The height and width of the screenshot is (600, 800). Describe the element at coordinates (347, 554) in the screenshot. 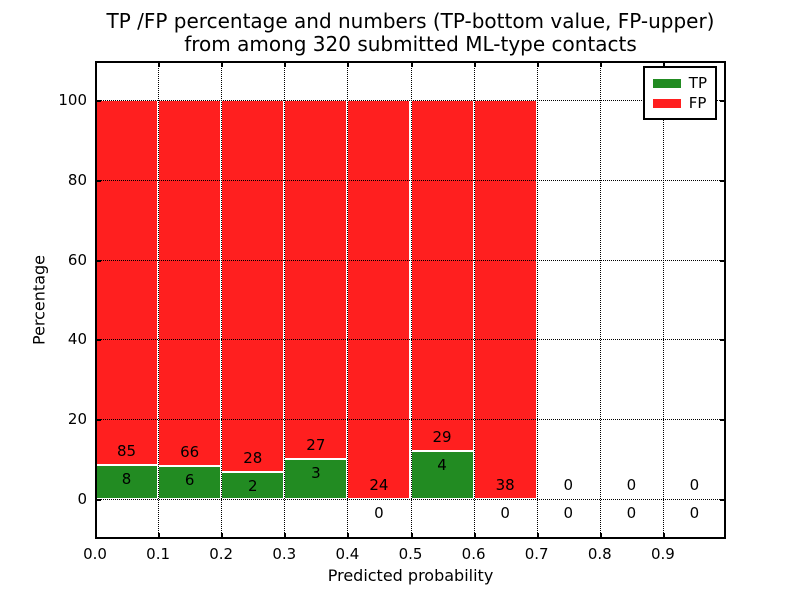

I see `x-tick-label: 0.4` at that location.